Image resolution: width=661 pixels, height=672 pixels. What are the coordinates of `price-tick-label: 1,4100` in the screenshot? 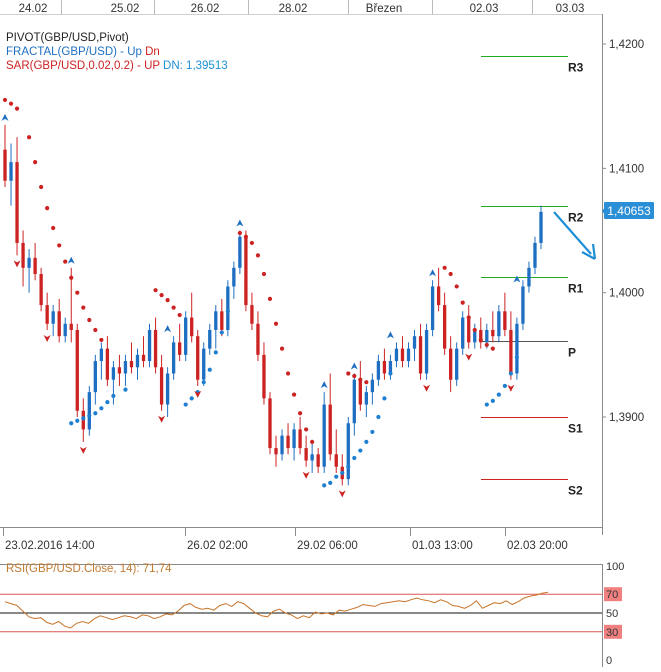 It's located at (626, 169).